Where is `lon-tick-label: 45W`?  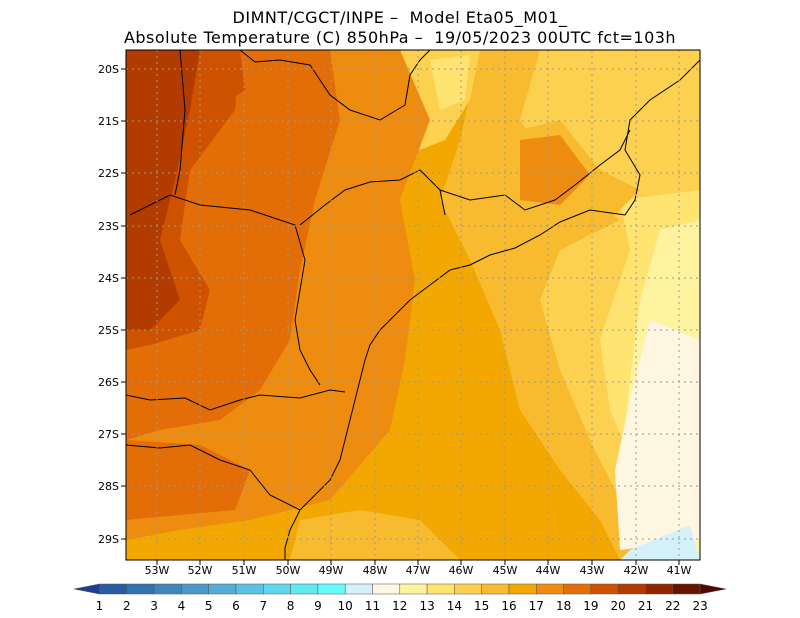
lon-tick-label: 45W is located at coordinates (505, 570).